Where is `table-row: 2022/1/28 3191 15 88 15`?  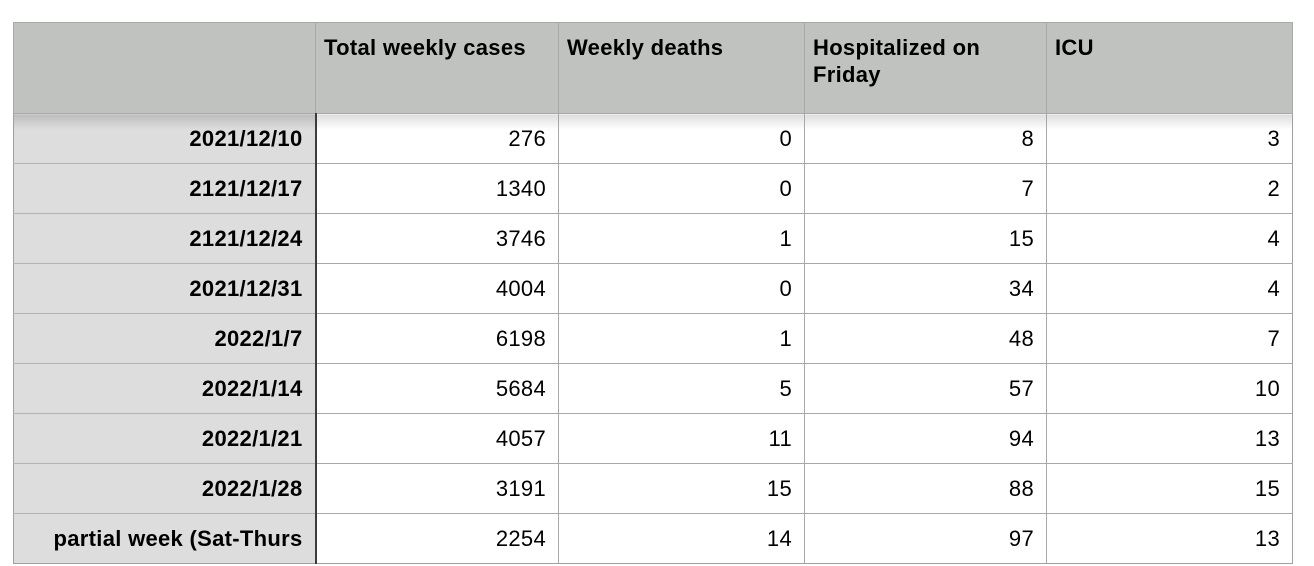 table-row: 2022/1/28 3191 15 88 15 is located at coordinates (653, 488).